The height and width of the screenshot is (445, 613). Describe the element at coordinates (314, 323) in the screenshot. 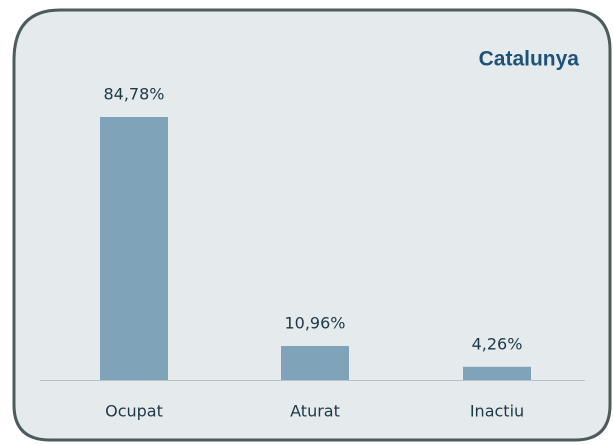

I see `value-label: 10,96%` at that location.